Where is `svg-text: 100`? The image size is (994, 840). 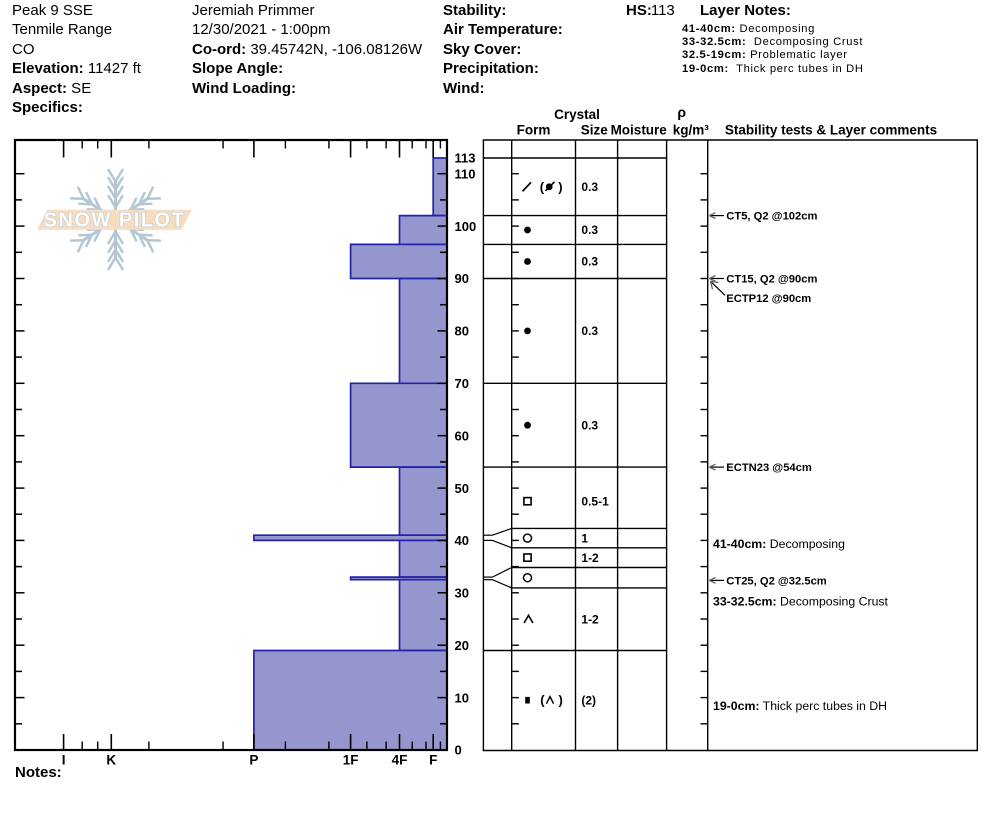 svg-text: 100 is located at coordinates (466, 226).